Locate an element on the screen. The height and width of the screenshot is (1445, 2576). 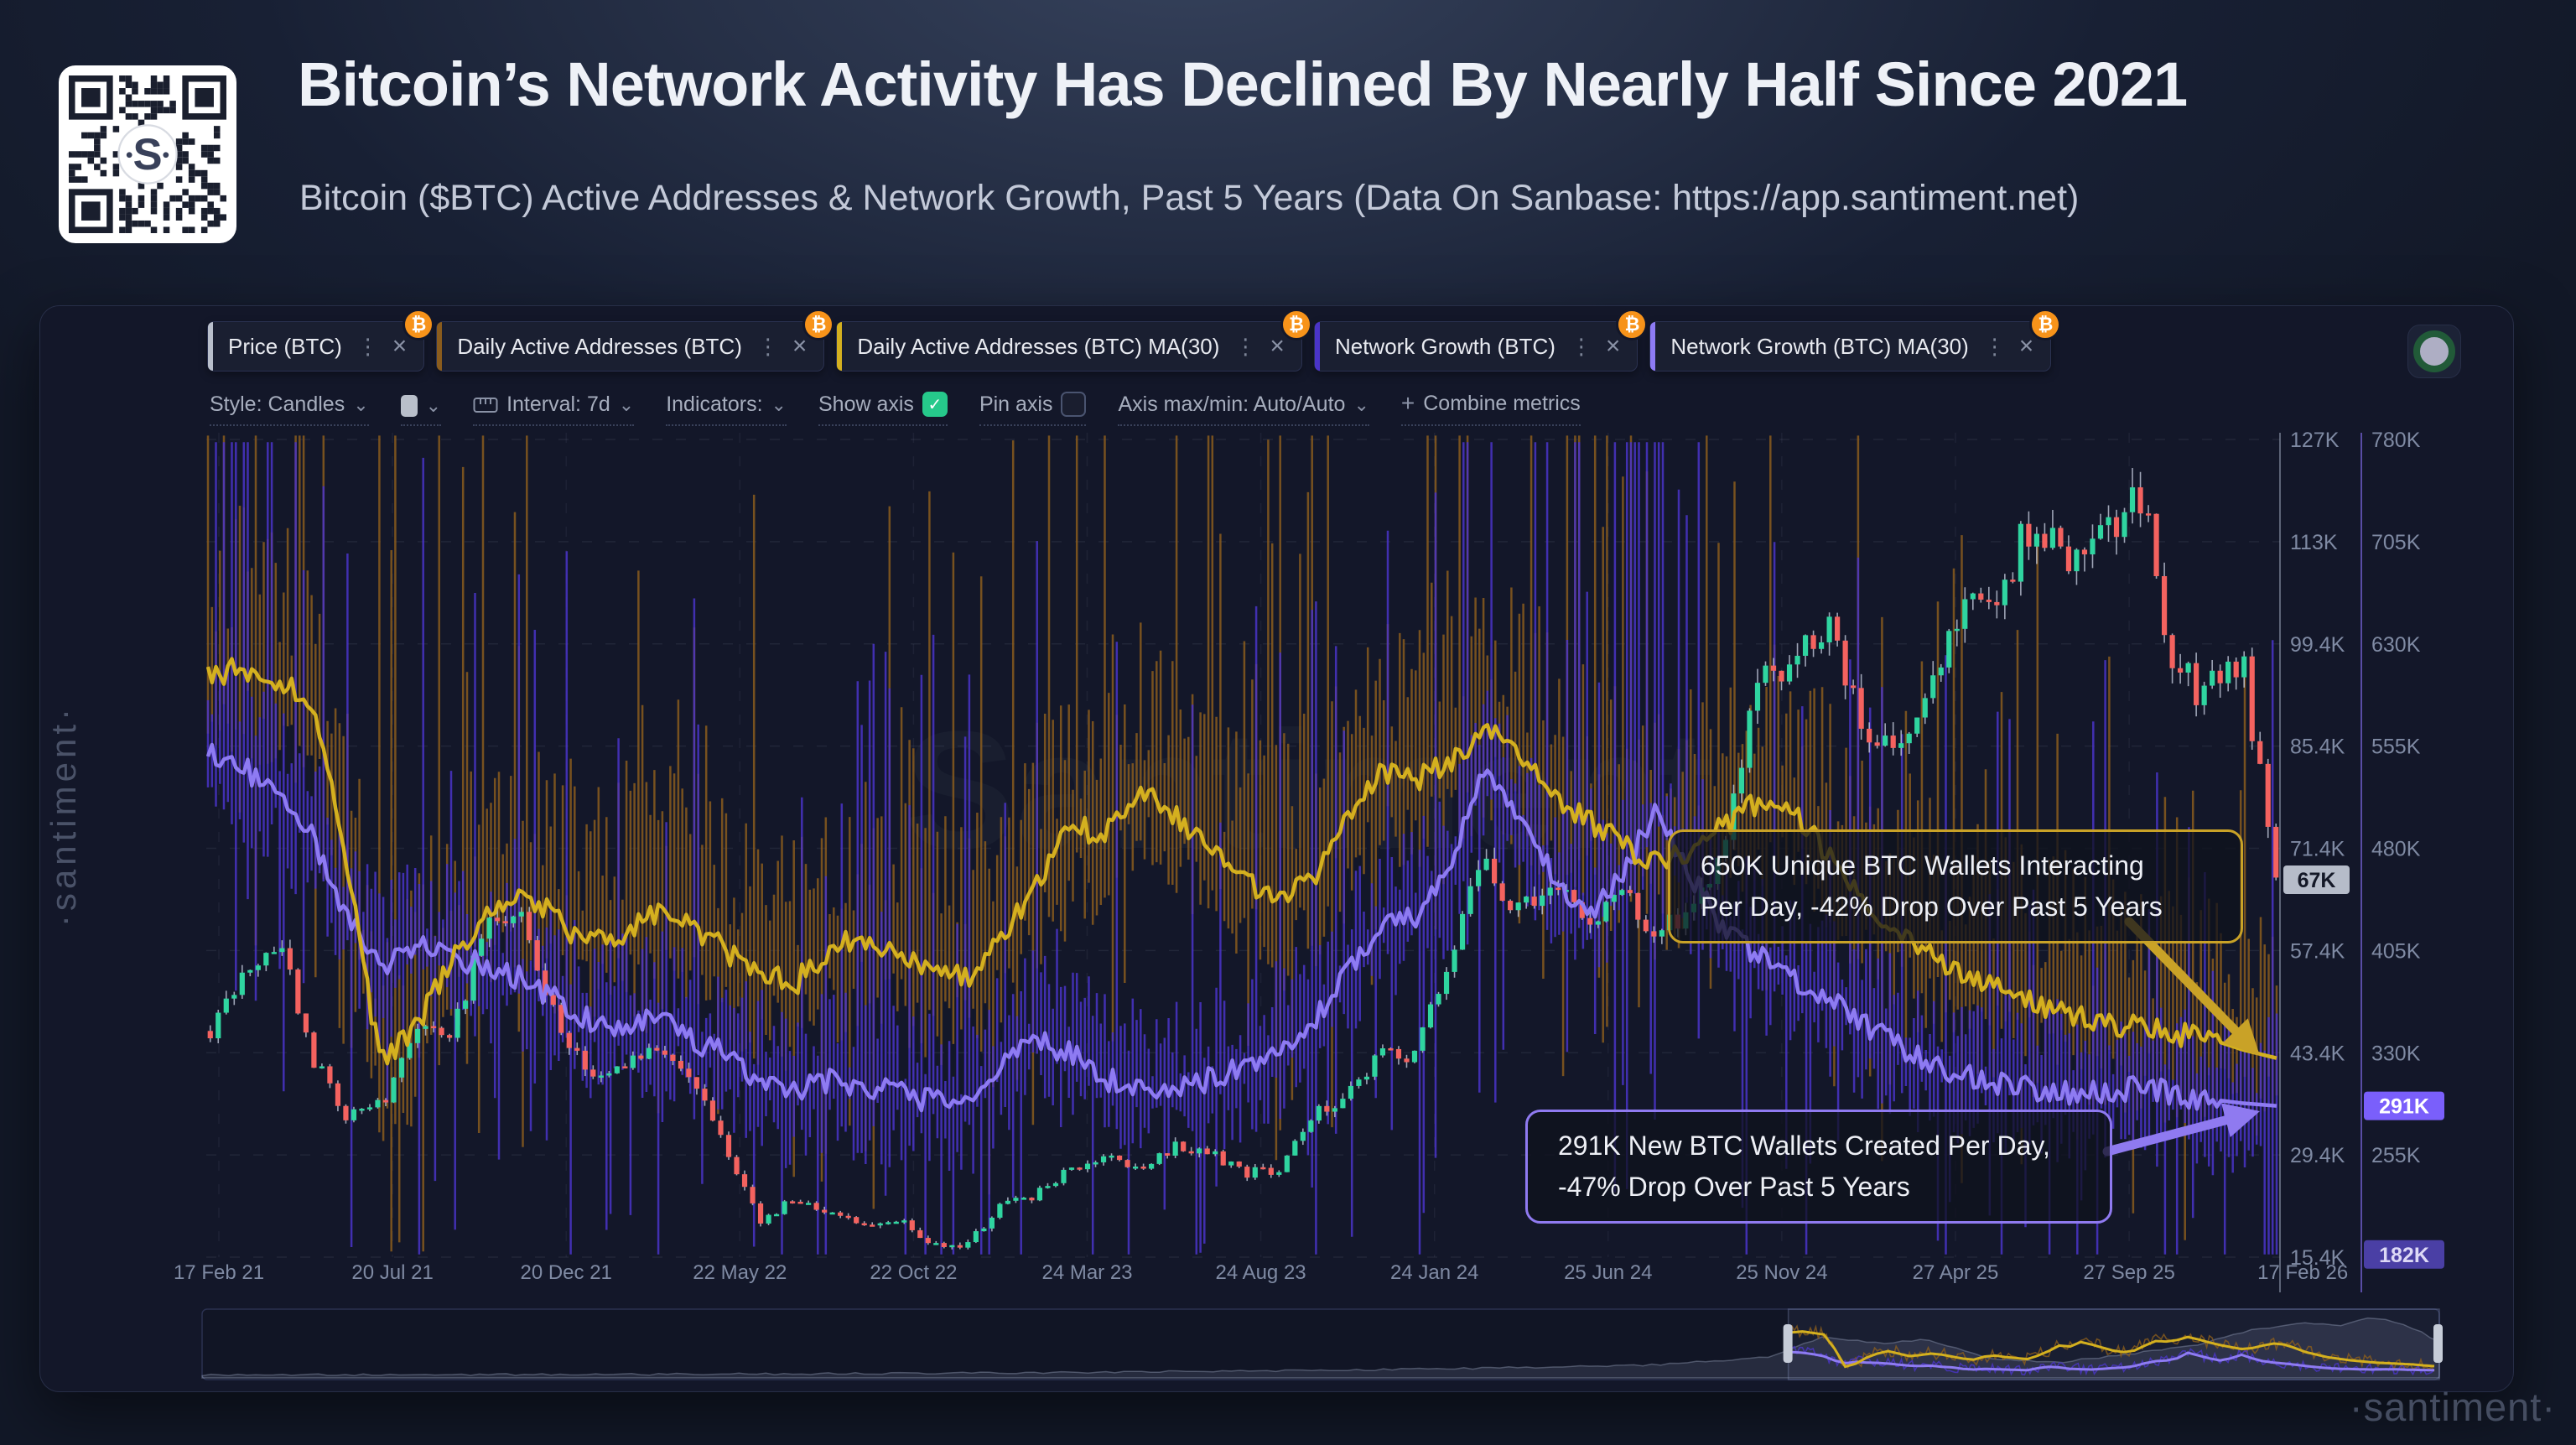
tab-label: Network Growth (BTC) is located at coordinates (1444, 346).